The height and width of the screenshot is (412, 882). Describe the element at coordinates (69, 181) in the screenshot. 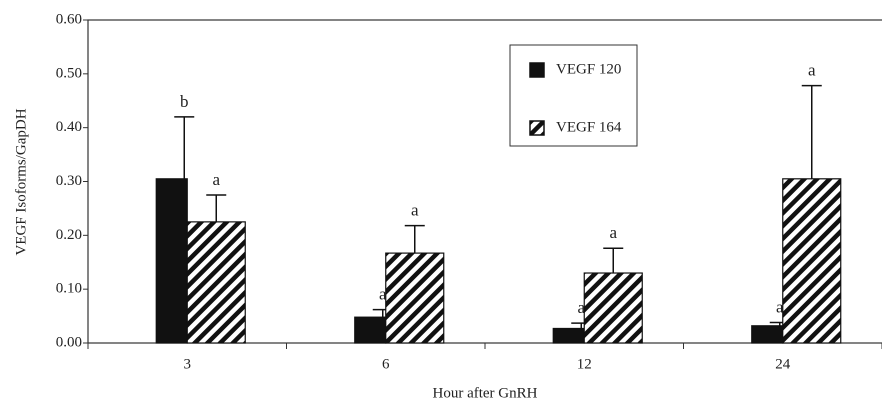

I see `y-tick-label: 0.30` at that location.